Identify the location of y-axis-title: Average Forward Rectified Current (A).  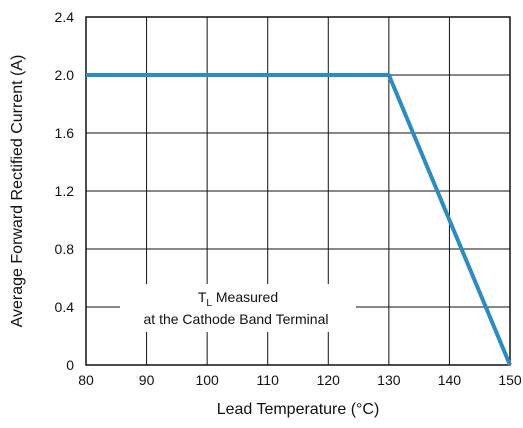
(17, 191).